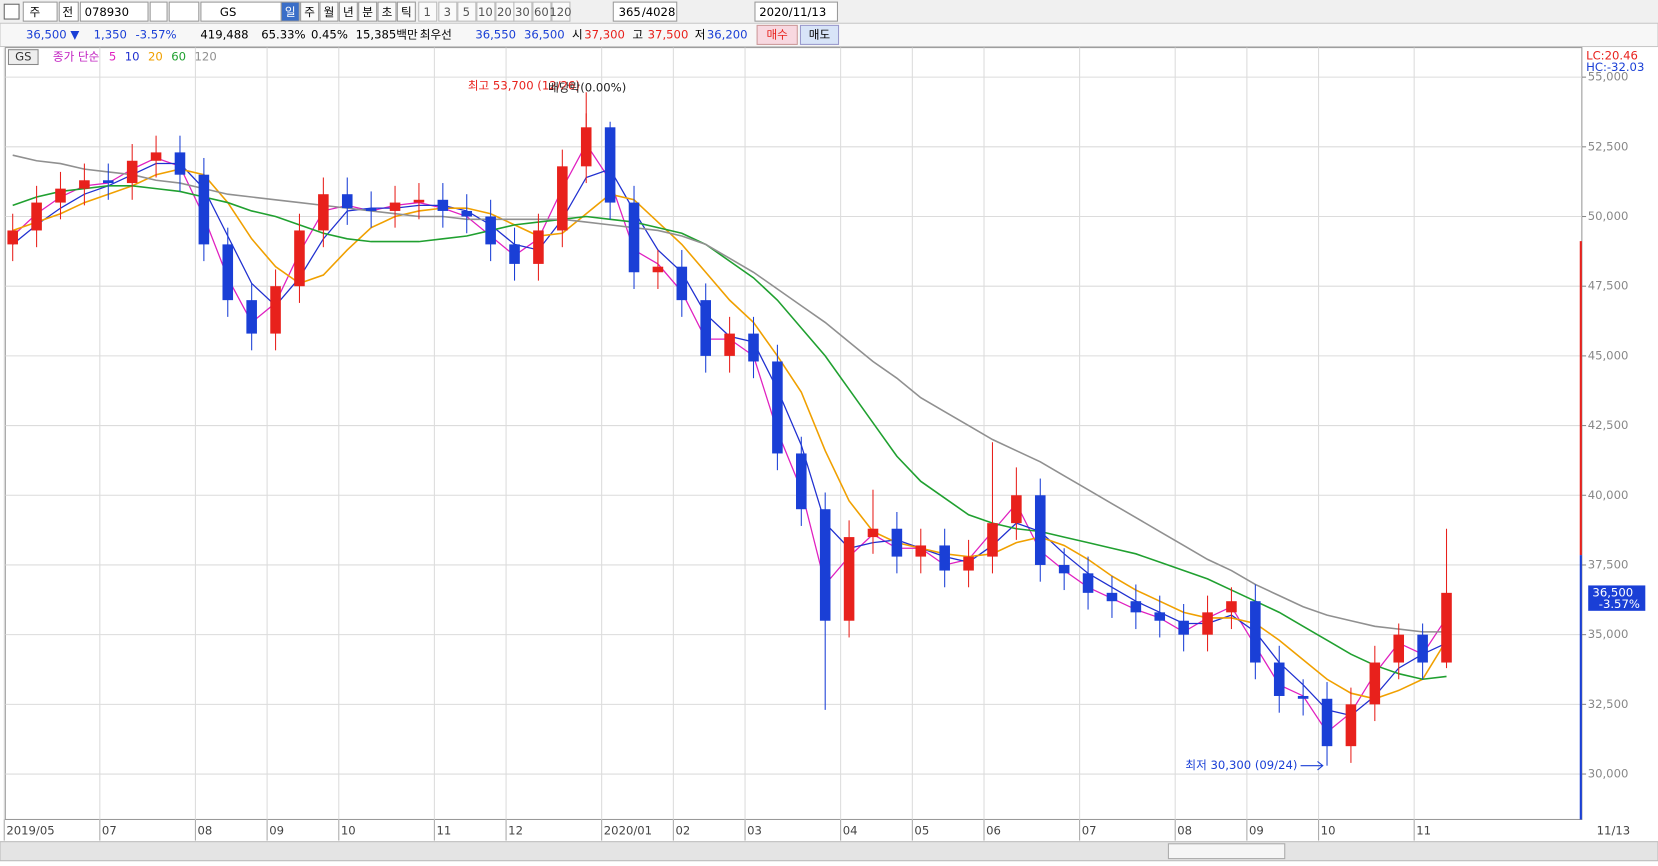  What do you see at coordinates (184, 11) in the screenshot?
I see `sound-button` at bounding box center [184, 11].